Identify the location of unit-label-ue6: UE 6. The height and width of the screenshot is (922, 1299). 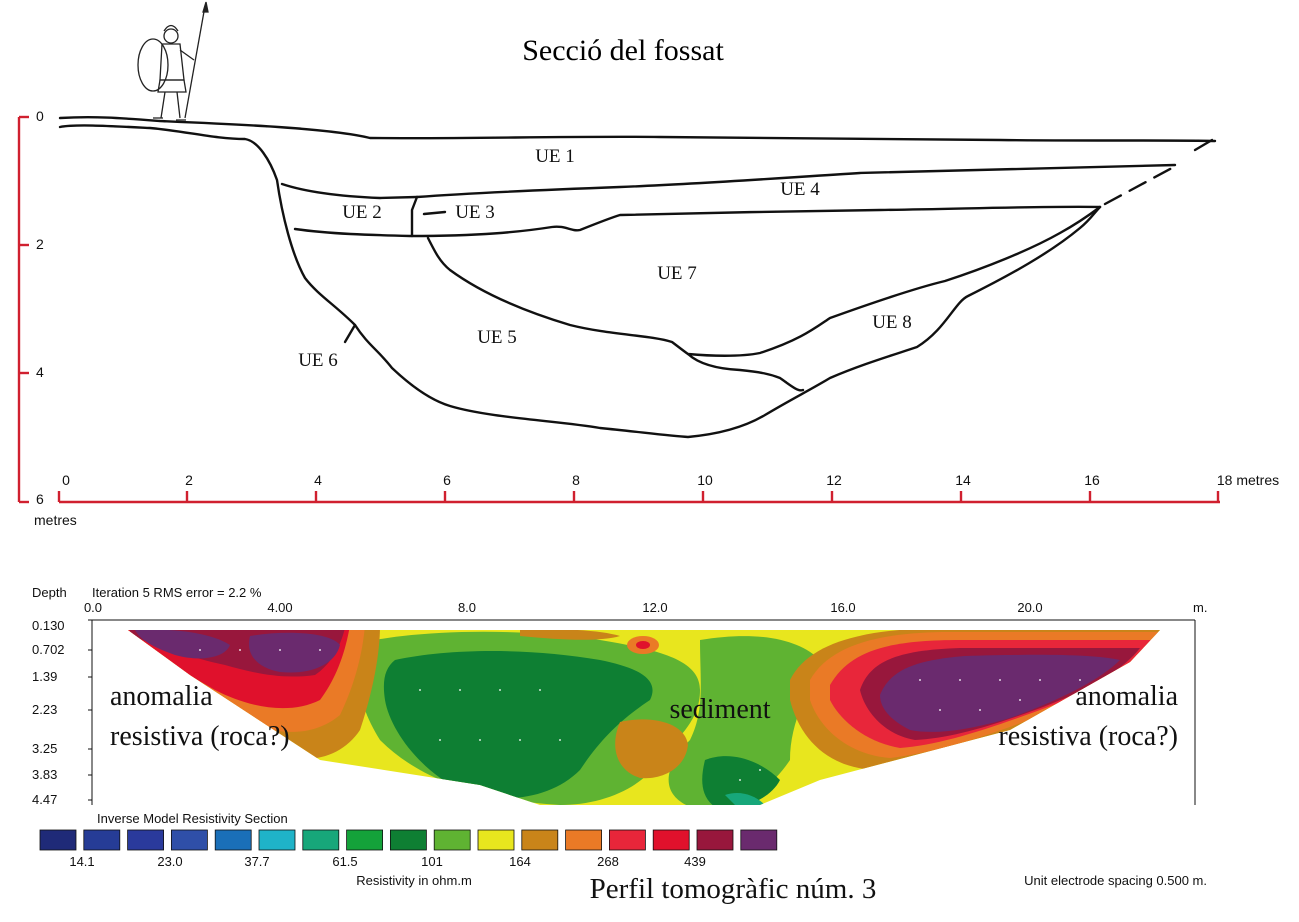
(318, 360).